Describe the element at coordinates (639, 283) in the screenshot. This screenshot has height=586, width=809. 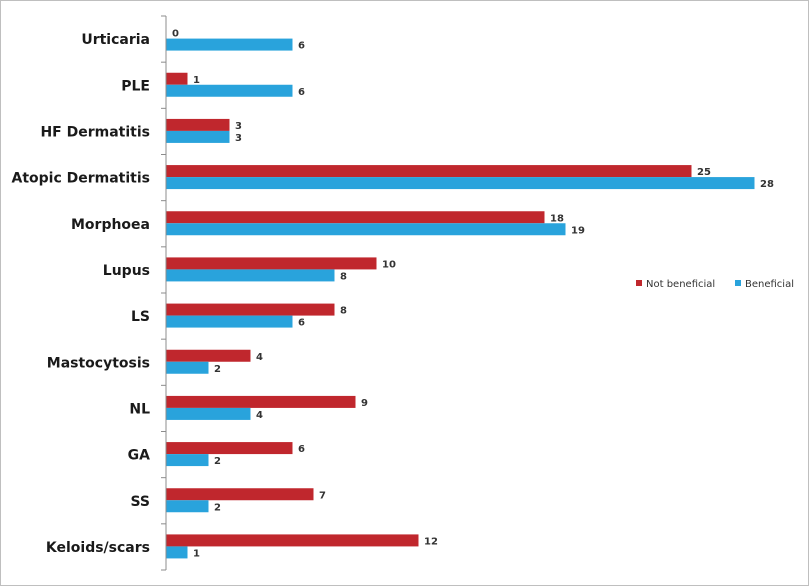
I see `legend-swatch-not-beneficial` at that location.